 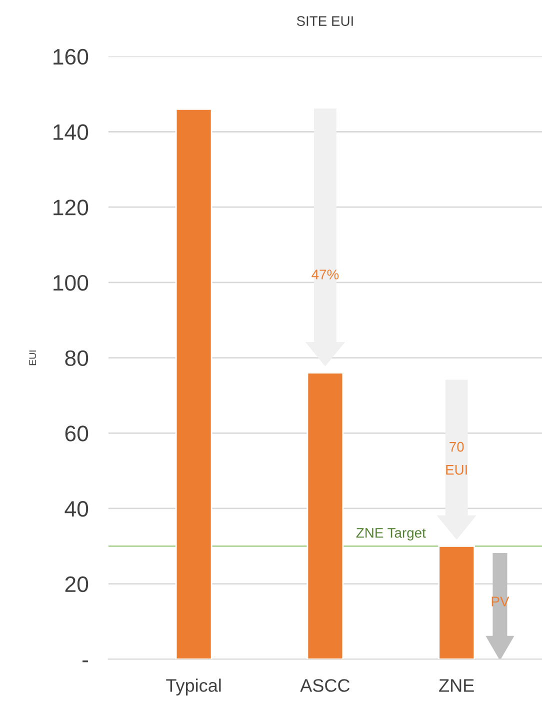 I want to click on y-tick-label: -, so click(x=85, y=661).